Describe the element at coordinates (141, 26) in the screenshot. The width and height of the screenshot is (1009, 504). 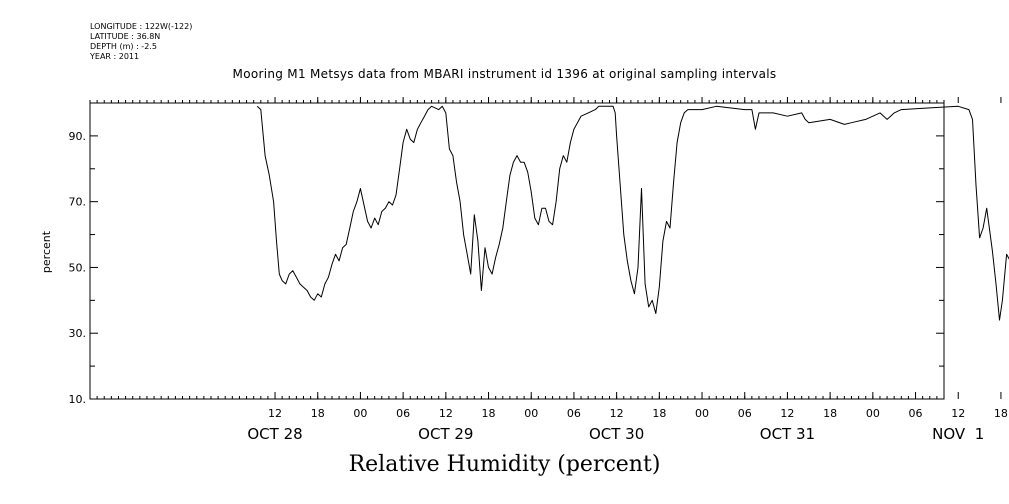
I see `longitude-label: LONGITUDE : 122W(-122)` at that location.